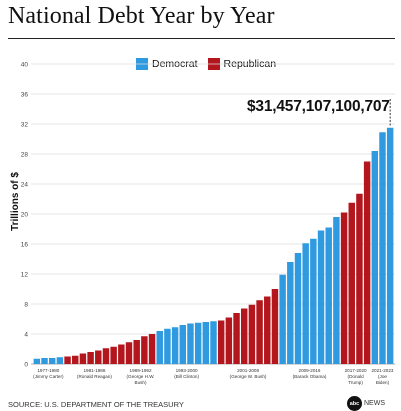 This screenshot has width=401, height=411. Describe the element at coordinates (48, 376) in the screenshot. I see `period-label-name: (Jimmy Carter)` at that location.